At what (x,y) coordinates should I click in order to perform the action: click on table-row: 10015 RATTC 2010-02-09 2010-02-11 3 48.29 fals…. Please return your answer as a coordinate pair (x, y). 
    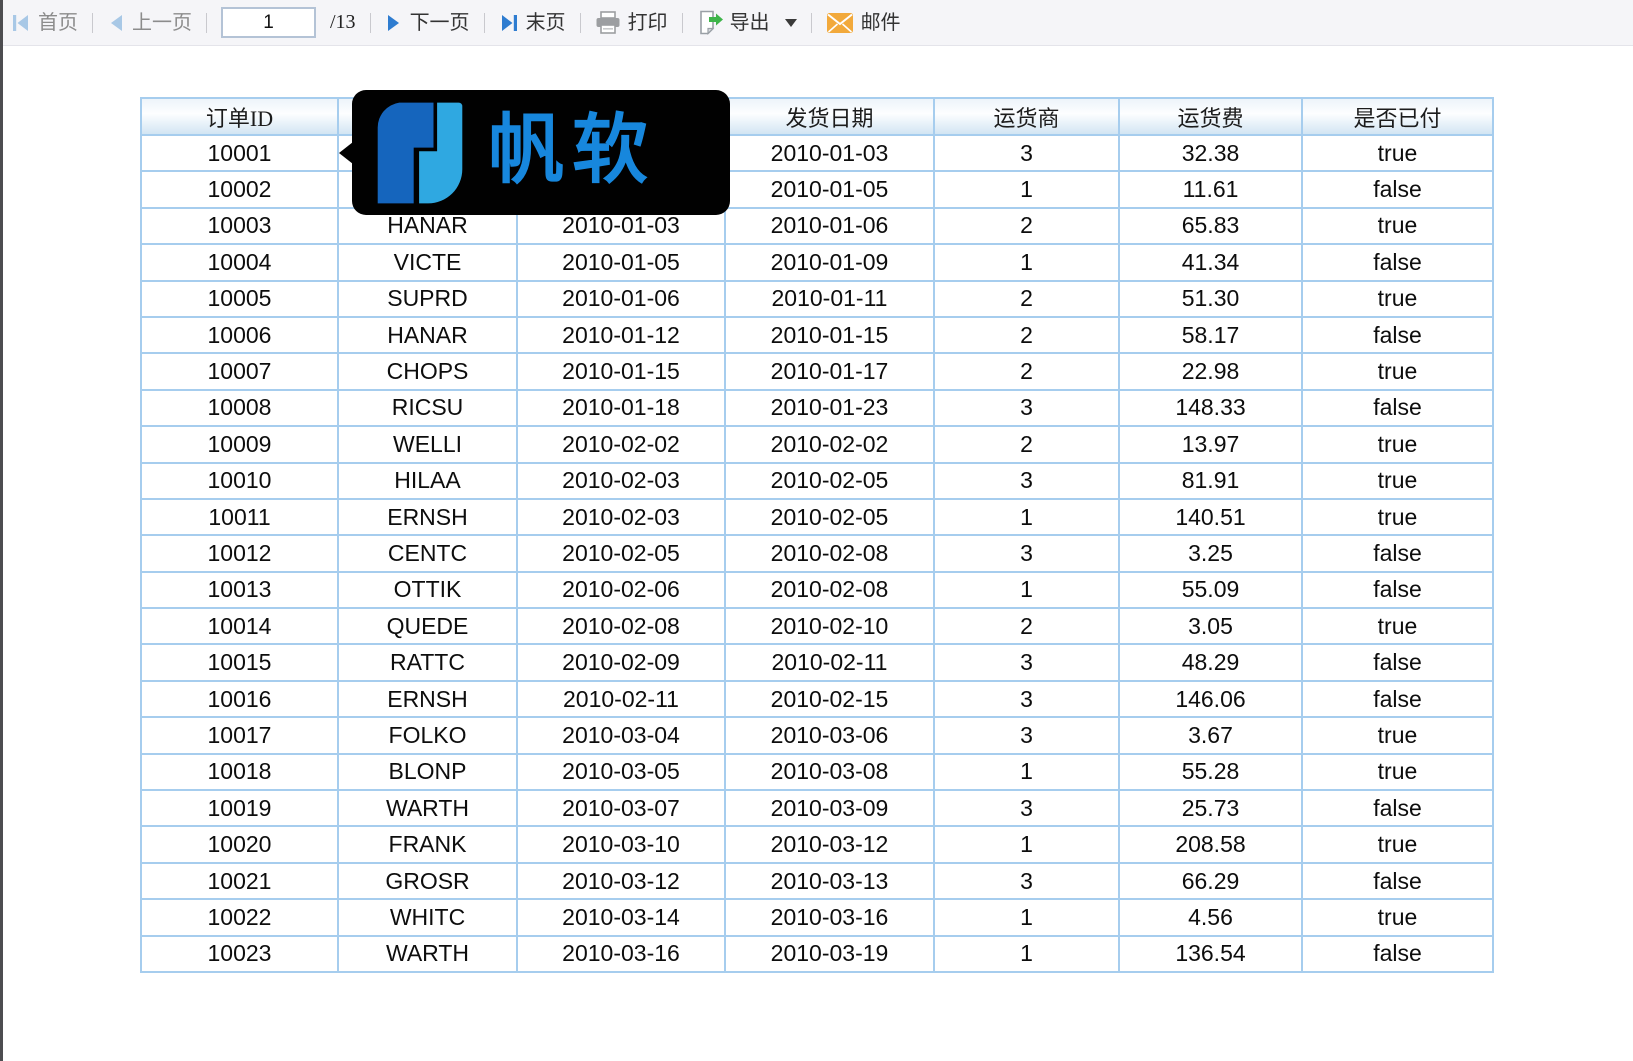
    Looking at the image, I should click on (817, 662).